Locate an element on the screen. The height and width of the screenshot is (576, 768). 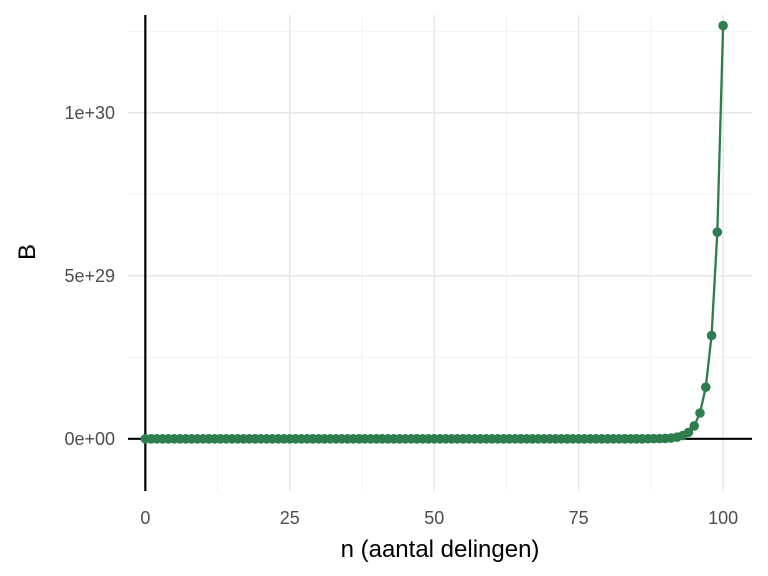
y-tick-label: 1e+30 is located at coordinates (89, 113).